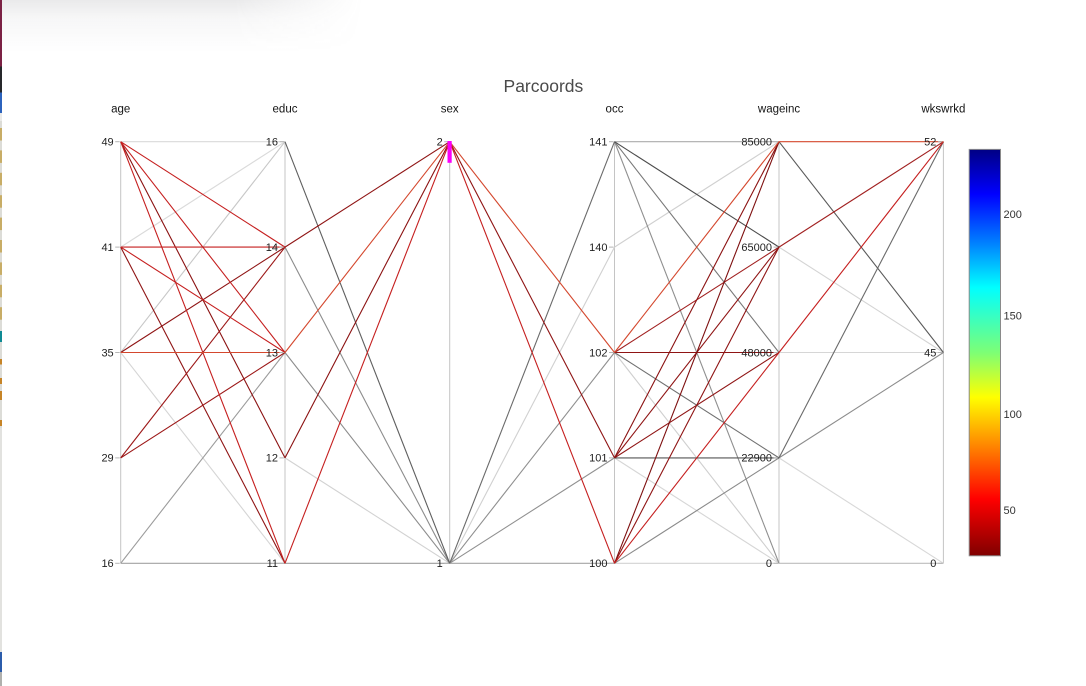 This screenshot has width=1086, height=686. What do you see at coordinates (615, 110) in the screenshot?
I see `svg-text: occ` at bounding box center [615, 110].